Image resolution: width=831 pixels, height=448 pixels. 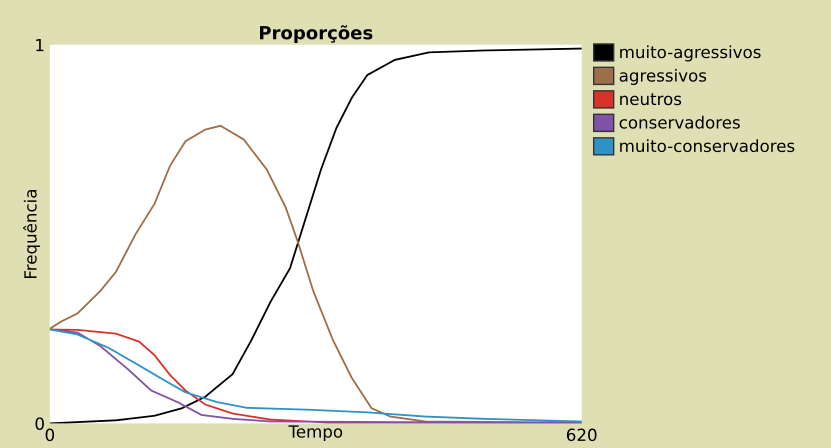 I want to click on legend-label: conservadores, so click(x=680, y=122).